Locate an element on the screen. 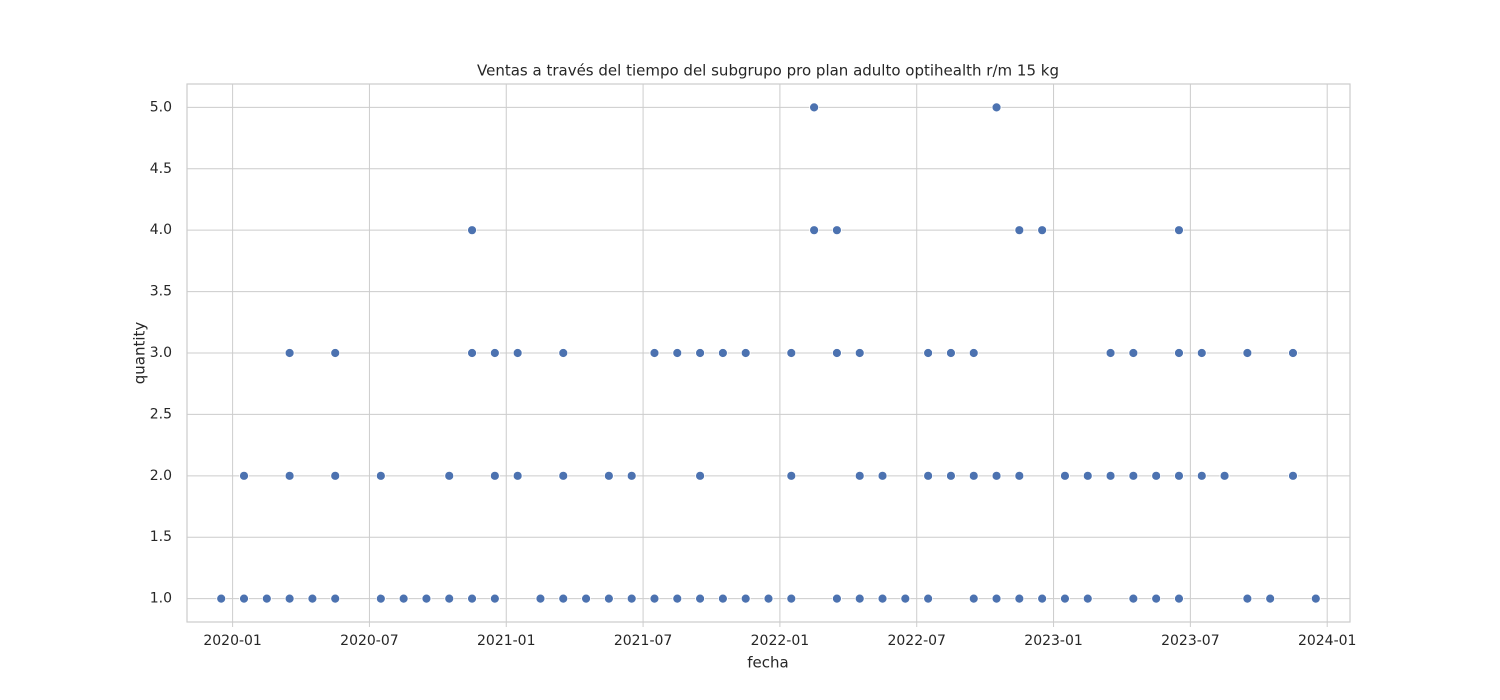 This screenshot has width=1500, height=700. x-tick-label: 2023-07 is located at coordinates (1190, 641).